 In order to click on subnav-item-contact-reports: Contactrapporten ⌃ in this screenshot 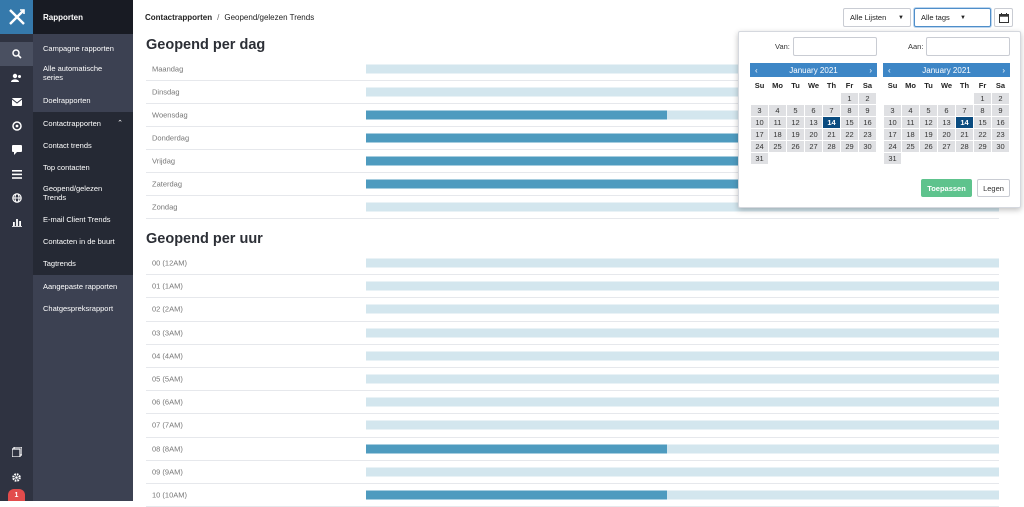, I will do `click(83, 123)`.